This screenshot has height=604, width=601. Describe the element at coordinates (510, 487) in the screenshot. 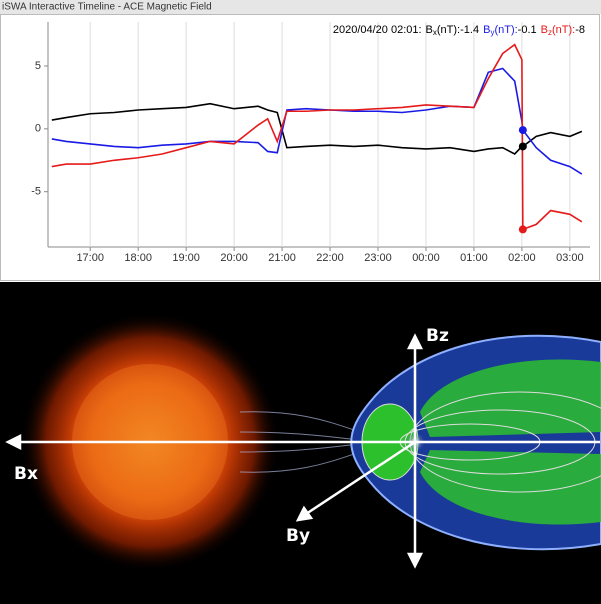

I see `south-lobe` at that location.